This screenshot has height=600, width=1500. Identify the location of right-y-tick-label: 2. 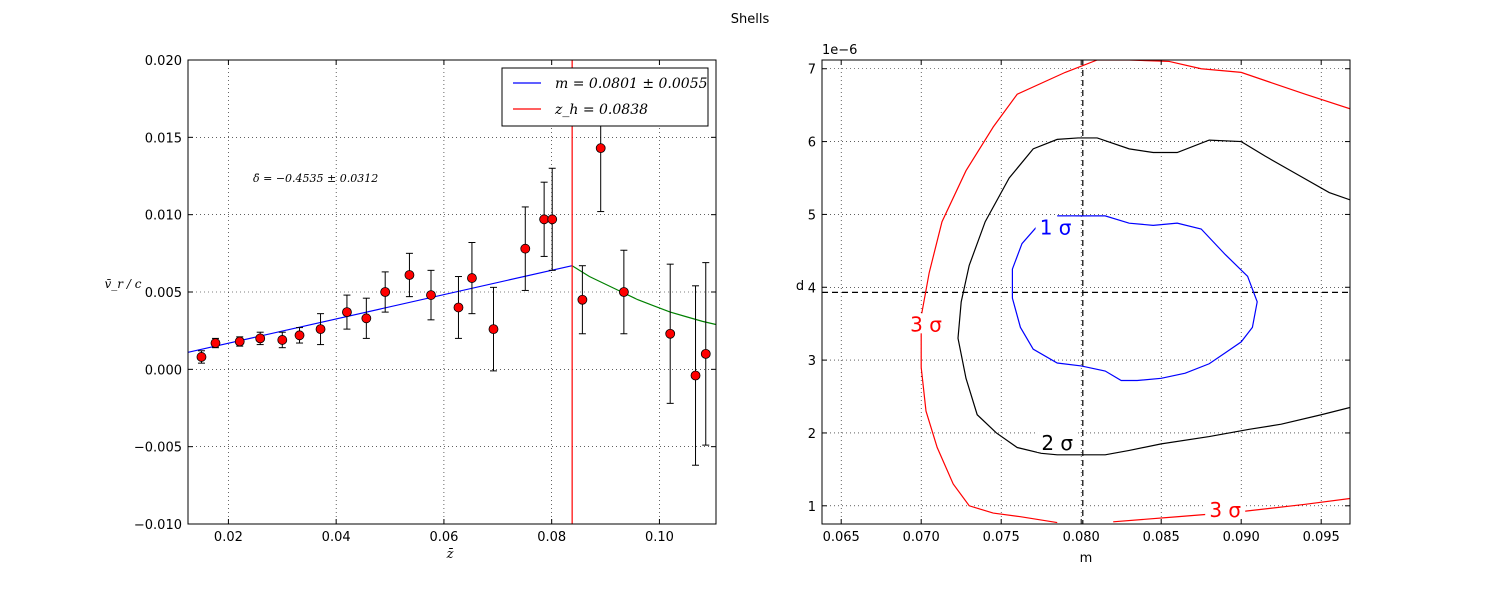
(812, 434).